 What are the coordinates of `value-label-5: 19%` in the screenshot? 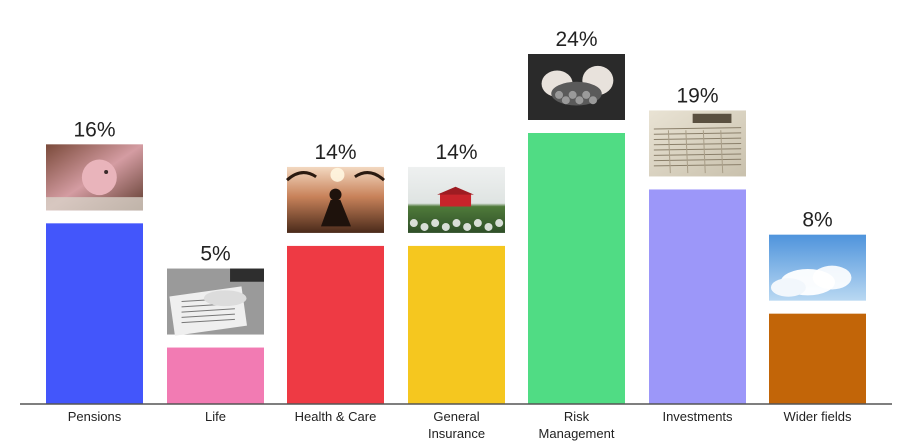 It's located at (697, 95).